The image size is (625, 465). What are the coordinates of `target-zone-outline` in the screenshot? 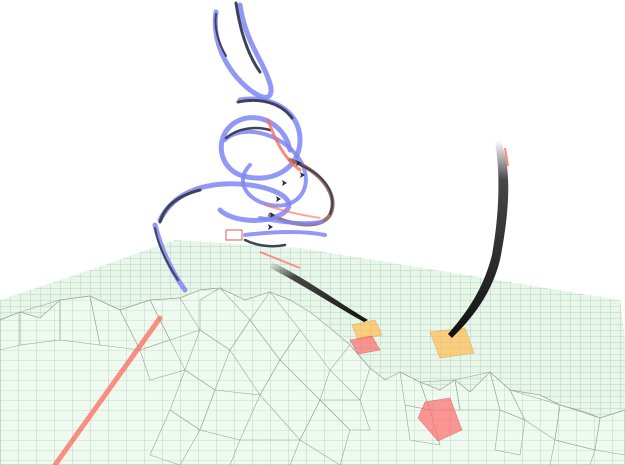 It's located at (234, 235).